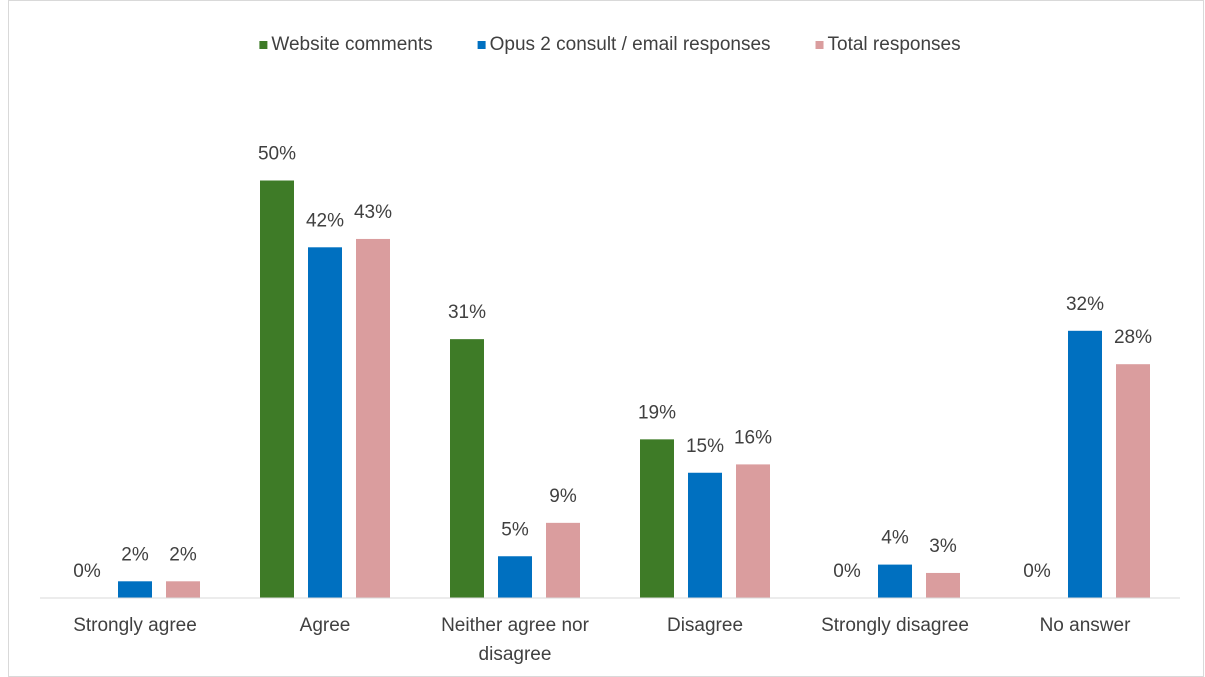 This screenshot has height=677, width=1205. I want to click on data-label: 4%, so click(895, 538).